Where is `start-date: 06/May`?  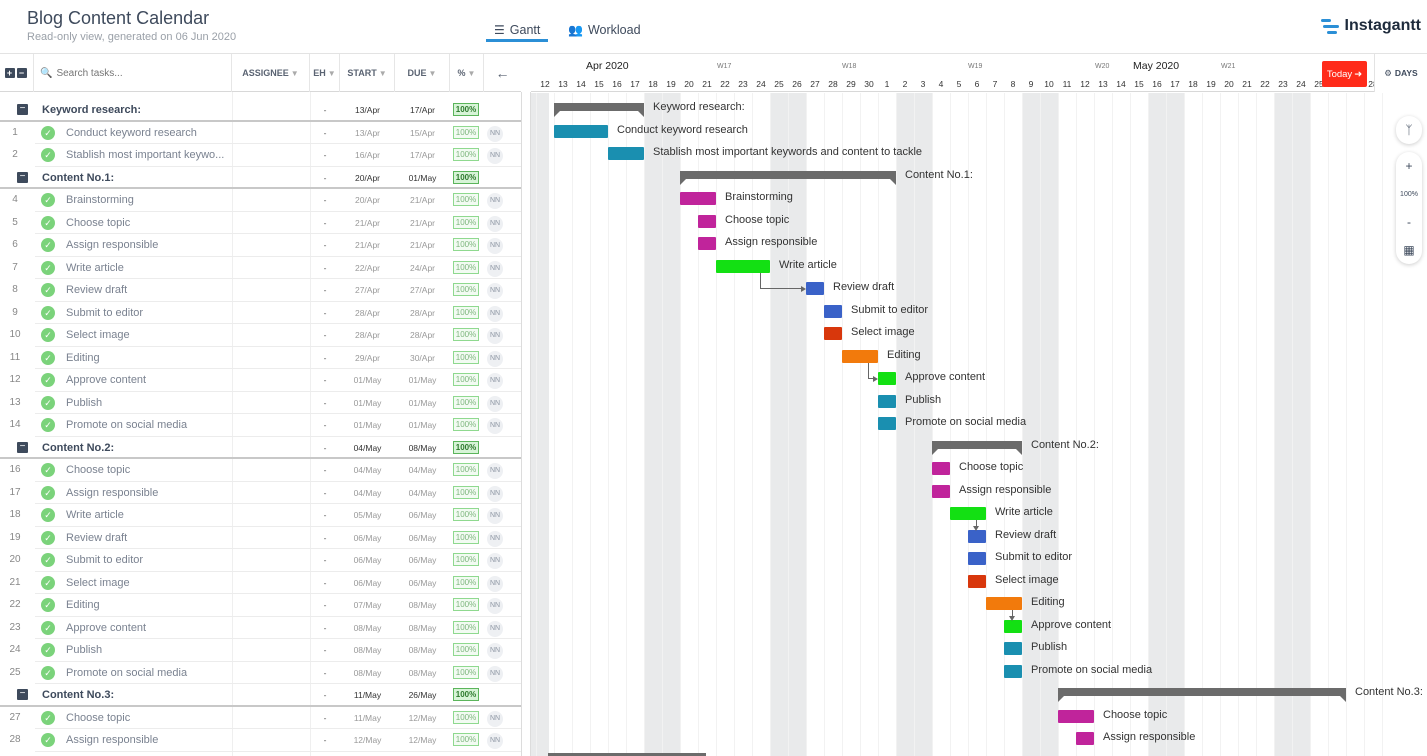
start-date: 06/May is located at coordinates (367, 582).